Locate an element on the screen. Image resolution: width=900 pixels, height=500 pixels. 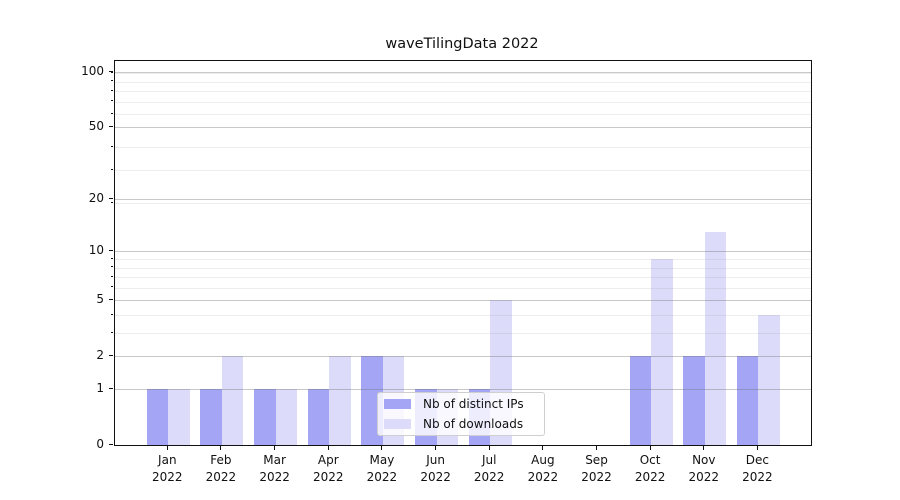
y-axis-label-0: 0 is located at coordinates (100, 444).